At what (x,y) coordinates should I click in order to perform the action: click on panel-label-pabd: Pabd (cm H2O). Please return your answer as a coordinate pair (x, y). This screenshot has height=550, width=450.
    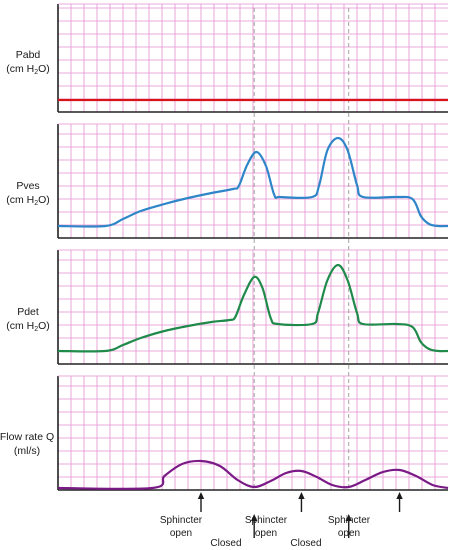
    Looking at the image, I should click on (28, 64).